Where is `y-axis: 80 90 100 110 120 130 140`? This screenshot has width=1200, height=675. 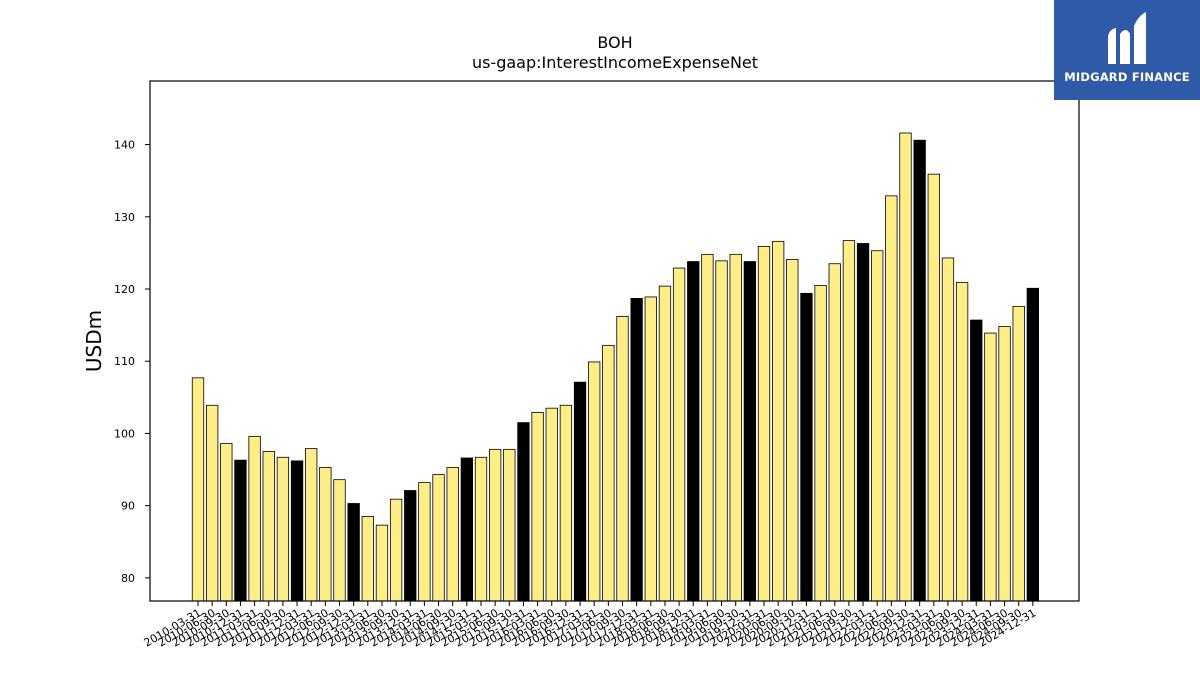 y-axis: 80 90 100 110 120 130 140 is located at coordinates (132, 362).